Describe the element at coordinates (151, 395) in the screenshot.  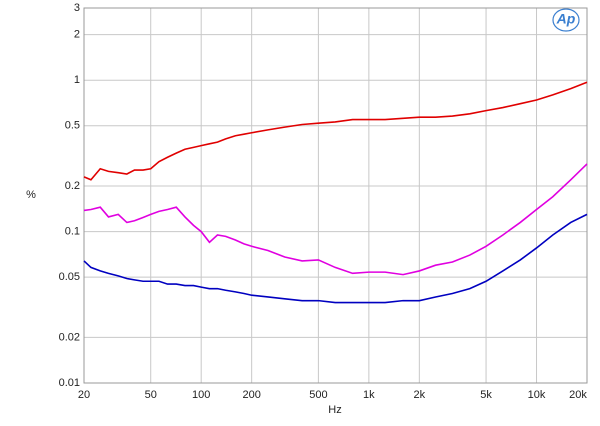
I see `x-tick-label: 50` at that location.